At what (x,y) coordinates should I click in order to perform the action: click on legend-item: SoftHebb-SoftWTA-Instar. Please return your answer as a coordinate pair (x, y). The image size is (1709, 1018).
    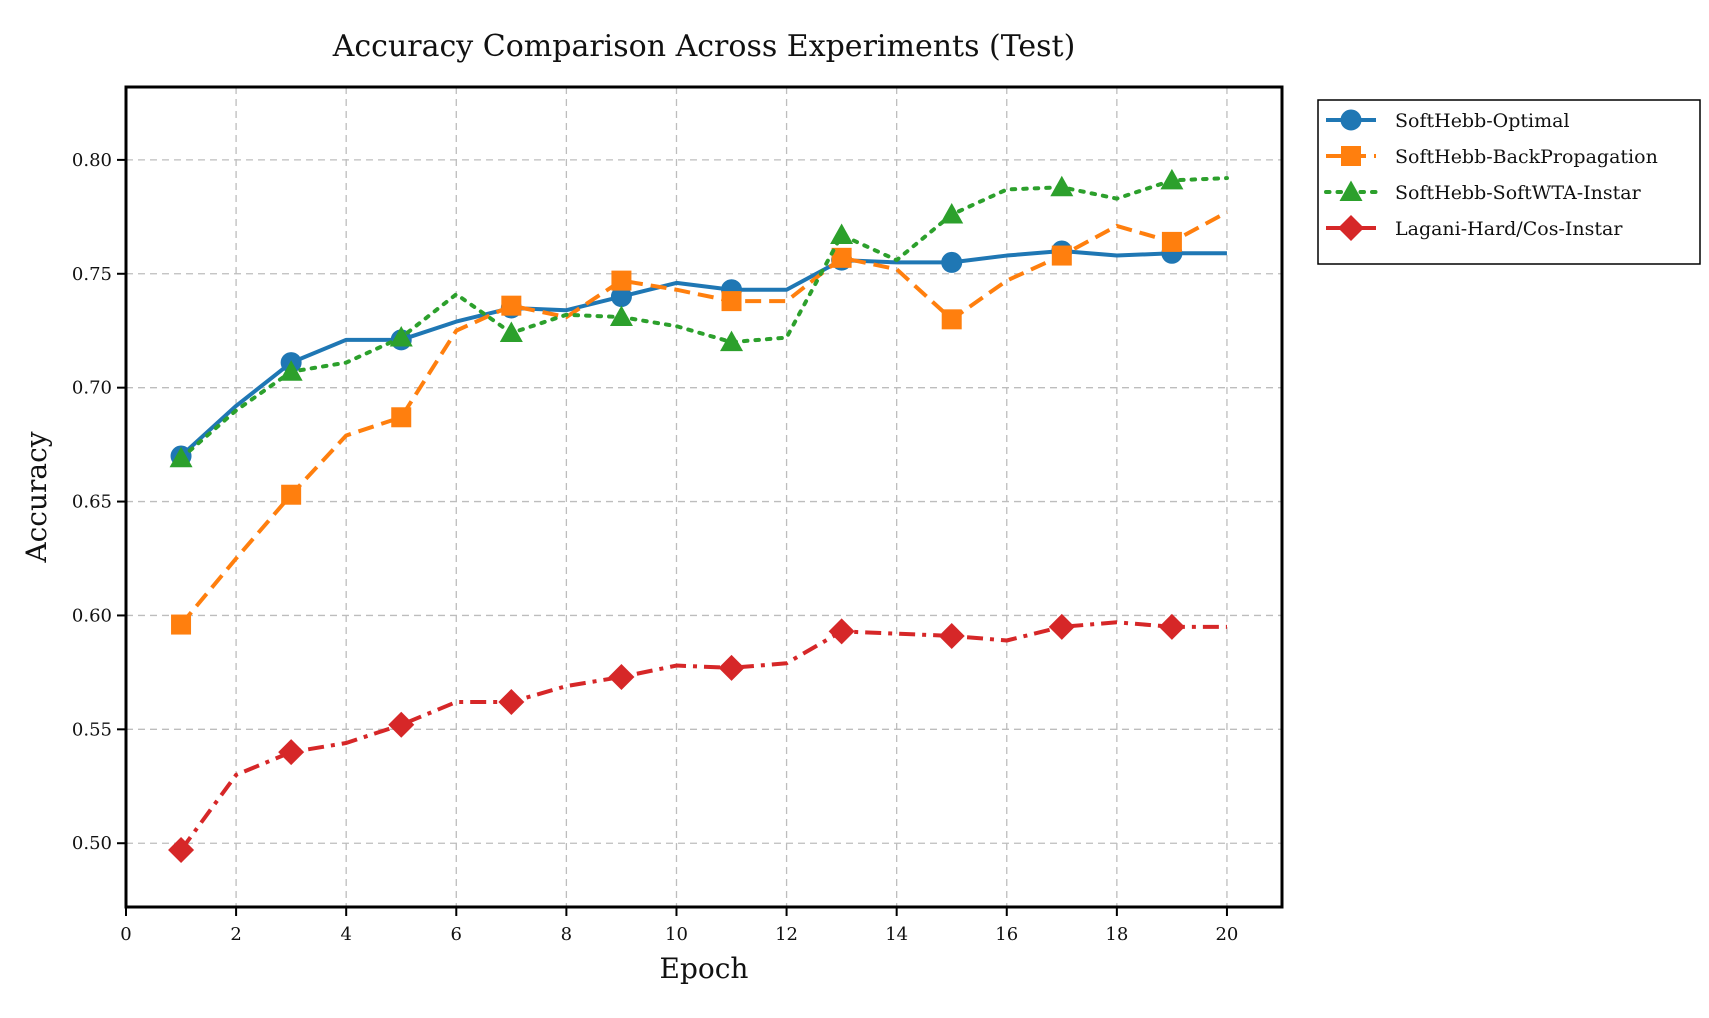
    Looking at the image, I should click on (1483, 192).